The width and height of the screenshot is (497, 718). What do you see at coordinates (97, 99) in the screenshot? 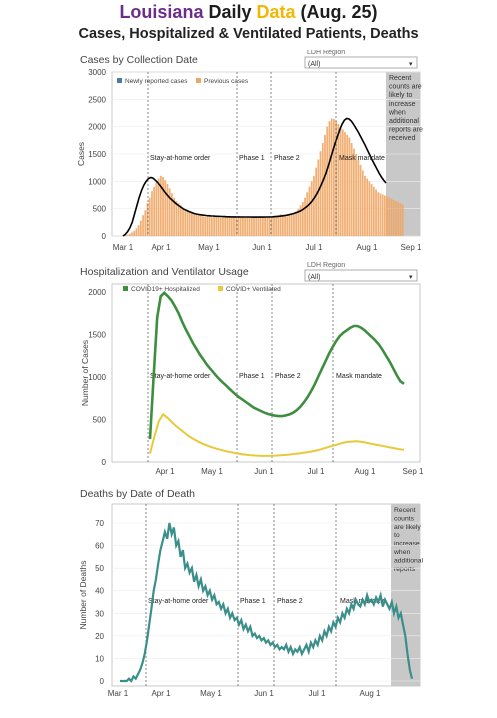
I see `y-tick-label: 2500` at bounding box center [97, 99].